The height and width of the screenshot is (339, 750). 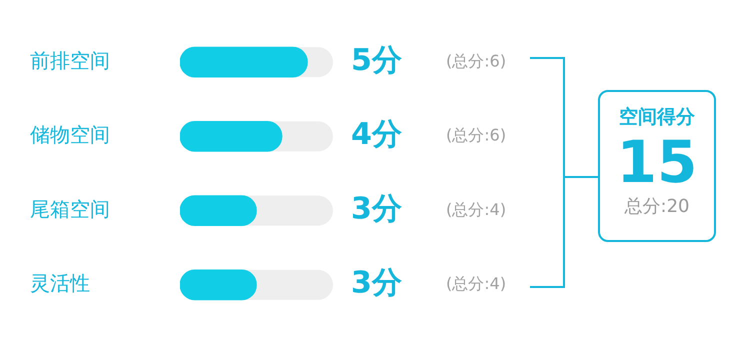 What do you see at coordinates (70, 208) in the screenshot?
I see `y-tick-label: 尾箱空间` at bounding box center [70, 208].